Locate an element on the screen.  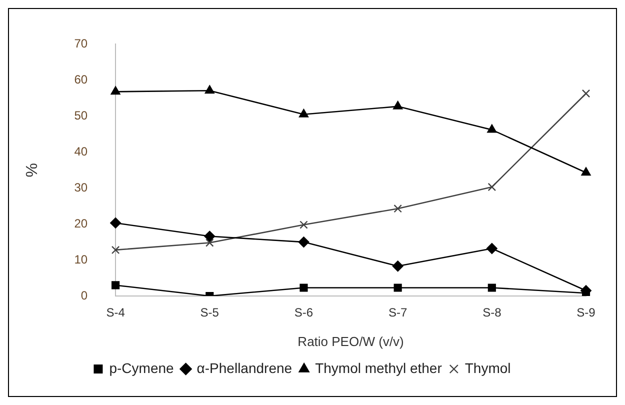
x-axis-title: Ratio PEO/W (v/v) is located at coordinates (351, 341).